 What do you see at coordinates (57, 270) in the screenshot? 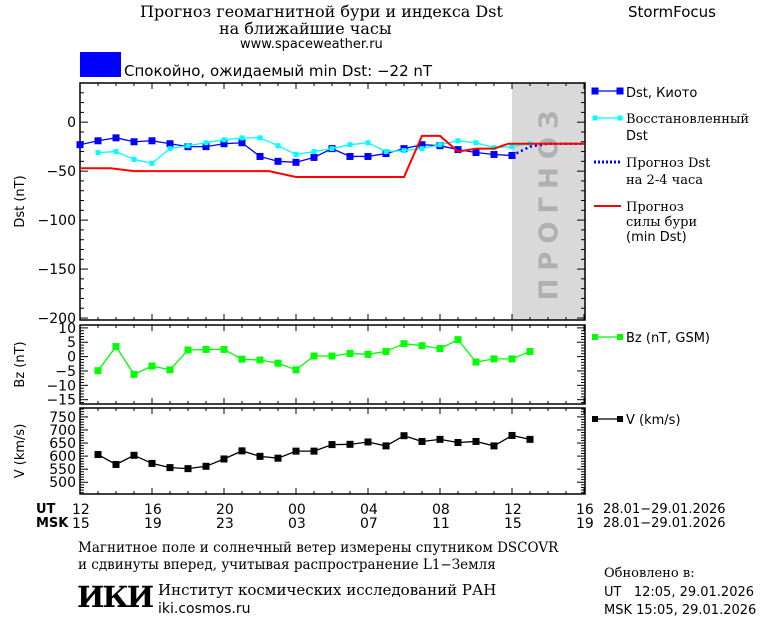
I see `y-tick-label: −150` at bounding box center [57, 270].